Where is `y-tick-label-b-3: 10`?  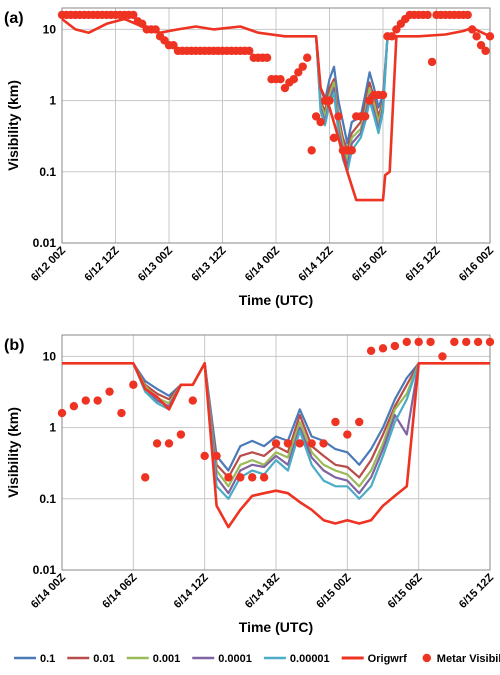
y-tick-label-b-3: 10 is located at coordinates (50, 356).